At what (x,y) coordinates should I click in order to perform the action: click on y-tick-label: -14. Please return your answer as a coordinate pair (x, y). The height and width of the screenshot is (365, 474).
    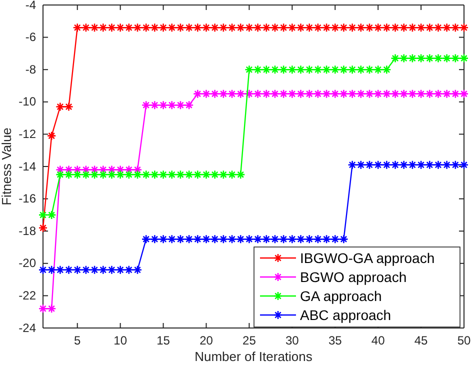
    Looking at the image, I should click on (27, 166).